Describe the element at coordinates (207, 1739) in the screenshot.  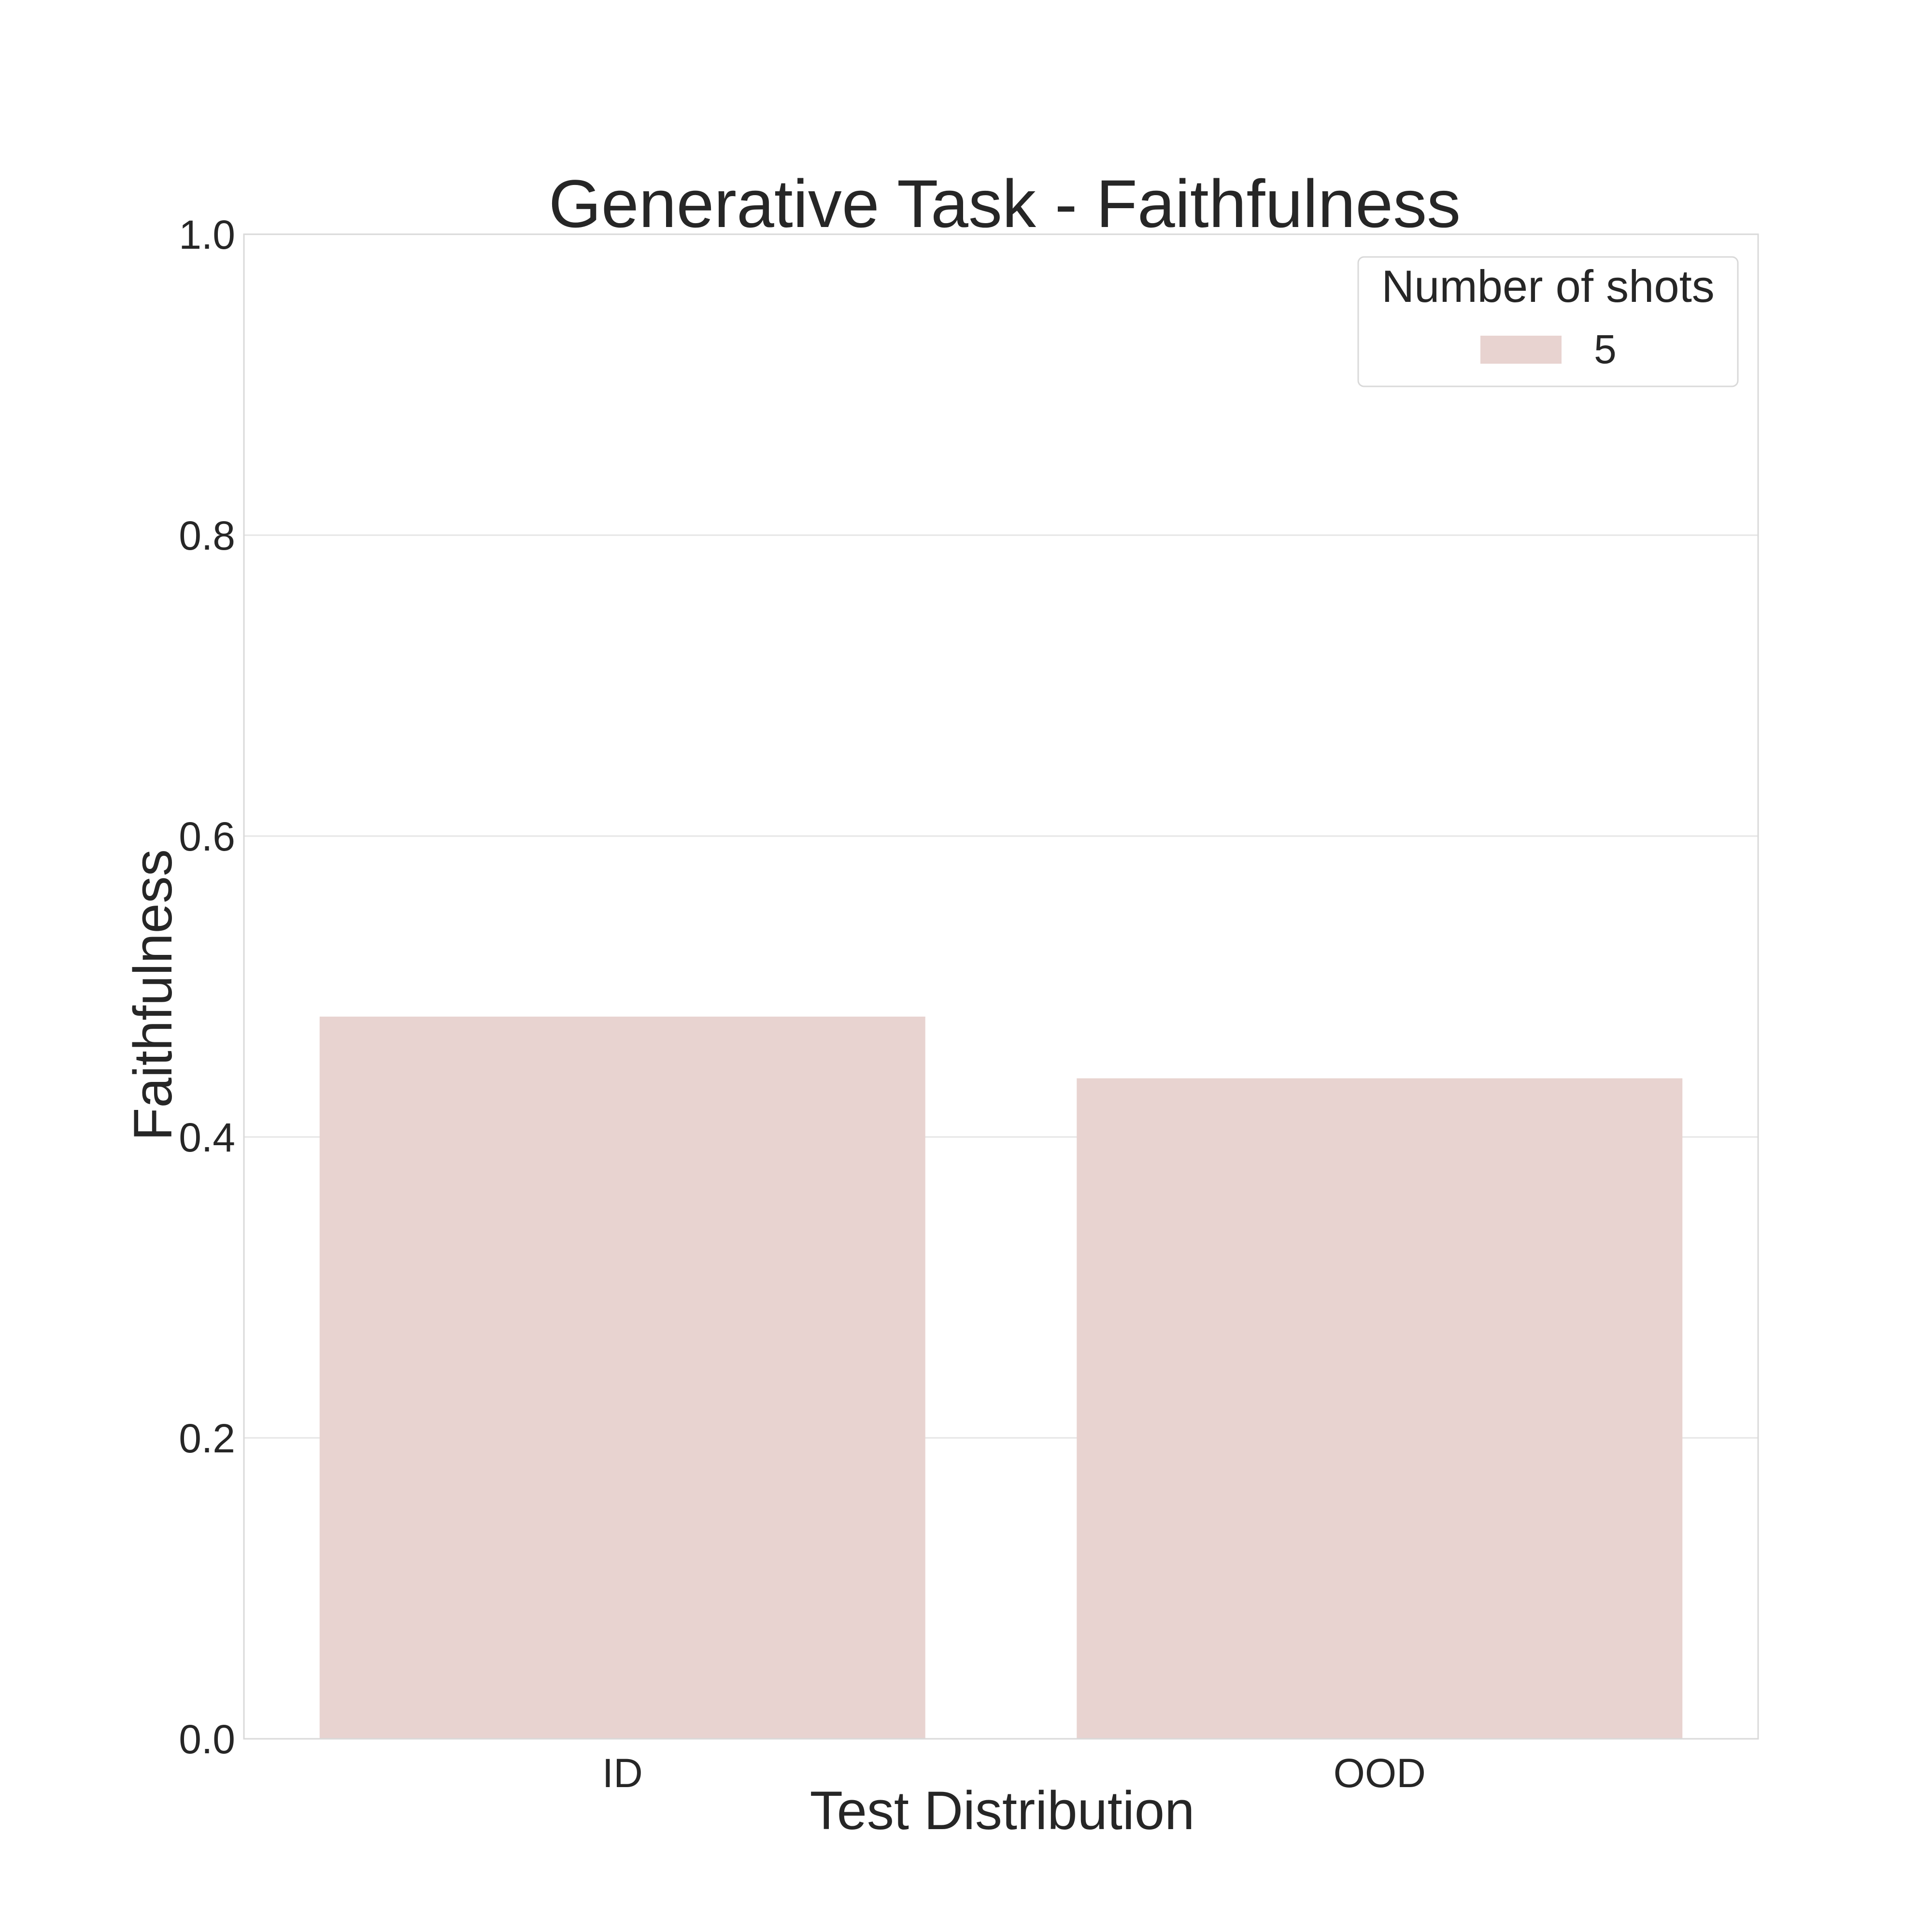
I see `y-tick-label: 0.0` at that location.